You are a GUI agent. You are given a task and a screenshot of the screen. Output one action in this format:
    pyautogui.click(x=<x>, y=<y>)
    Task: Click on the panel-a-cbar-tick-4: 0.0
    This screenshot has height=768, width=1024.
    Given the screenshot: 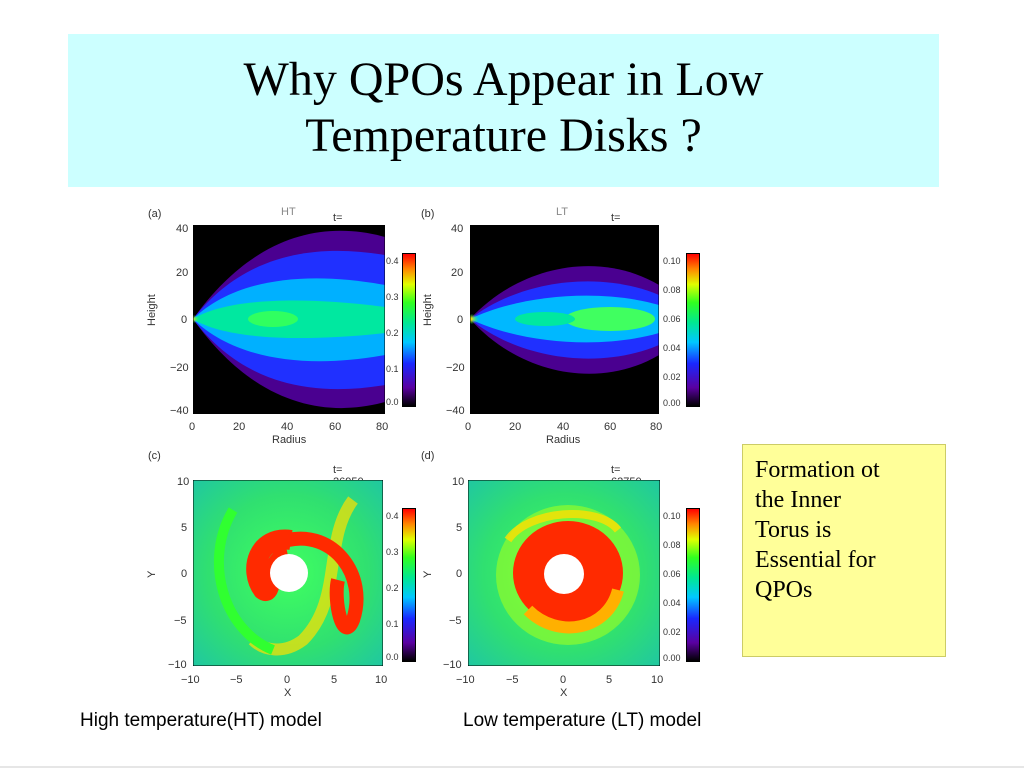 What is the action you would take?
    pyautogui.click(x=392, y=402)
    